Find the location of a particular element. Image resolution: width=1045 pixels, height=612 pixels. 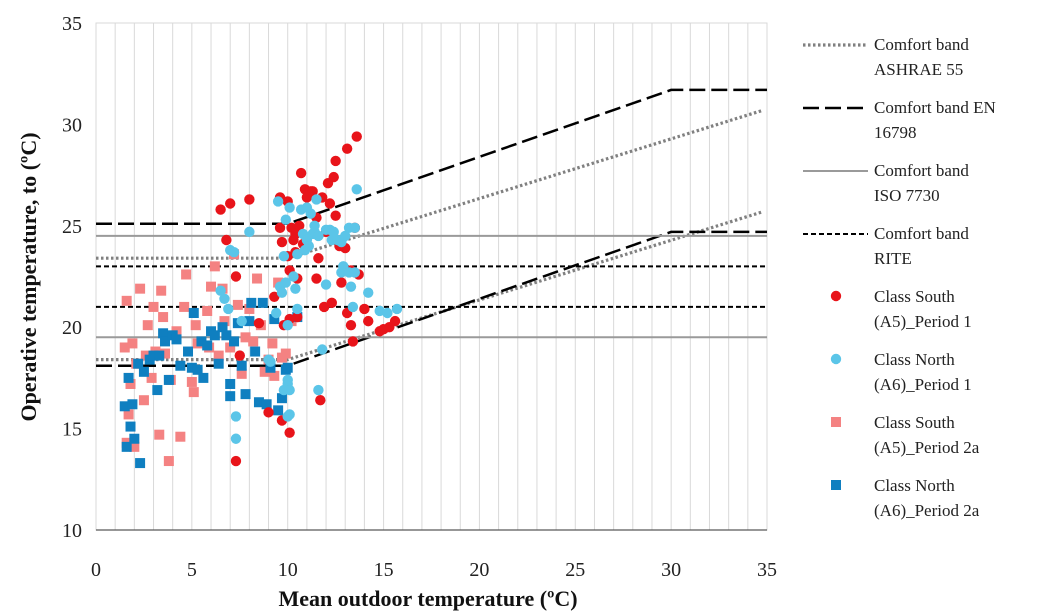

x-tick-label: 0 is located at coordinates (96, 570).